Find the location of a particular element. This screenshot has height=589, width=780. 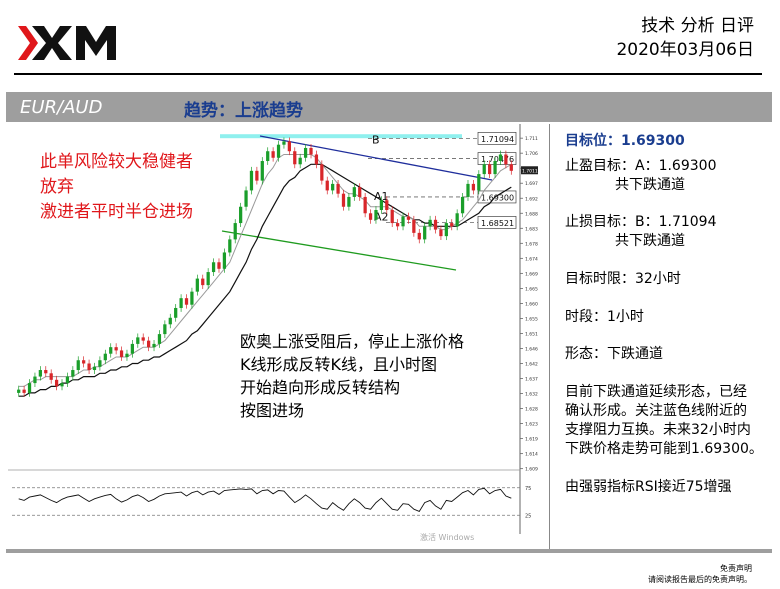

pattern: 形态：下跌通道 is located at coordinates (614, 354).